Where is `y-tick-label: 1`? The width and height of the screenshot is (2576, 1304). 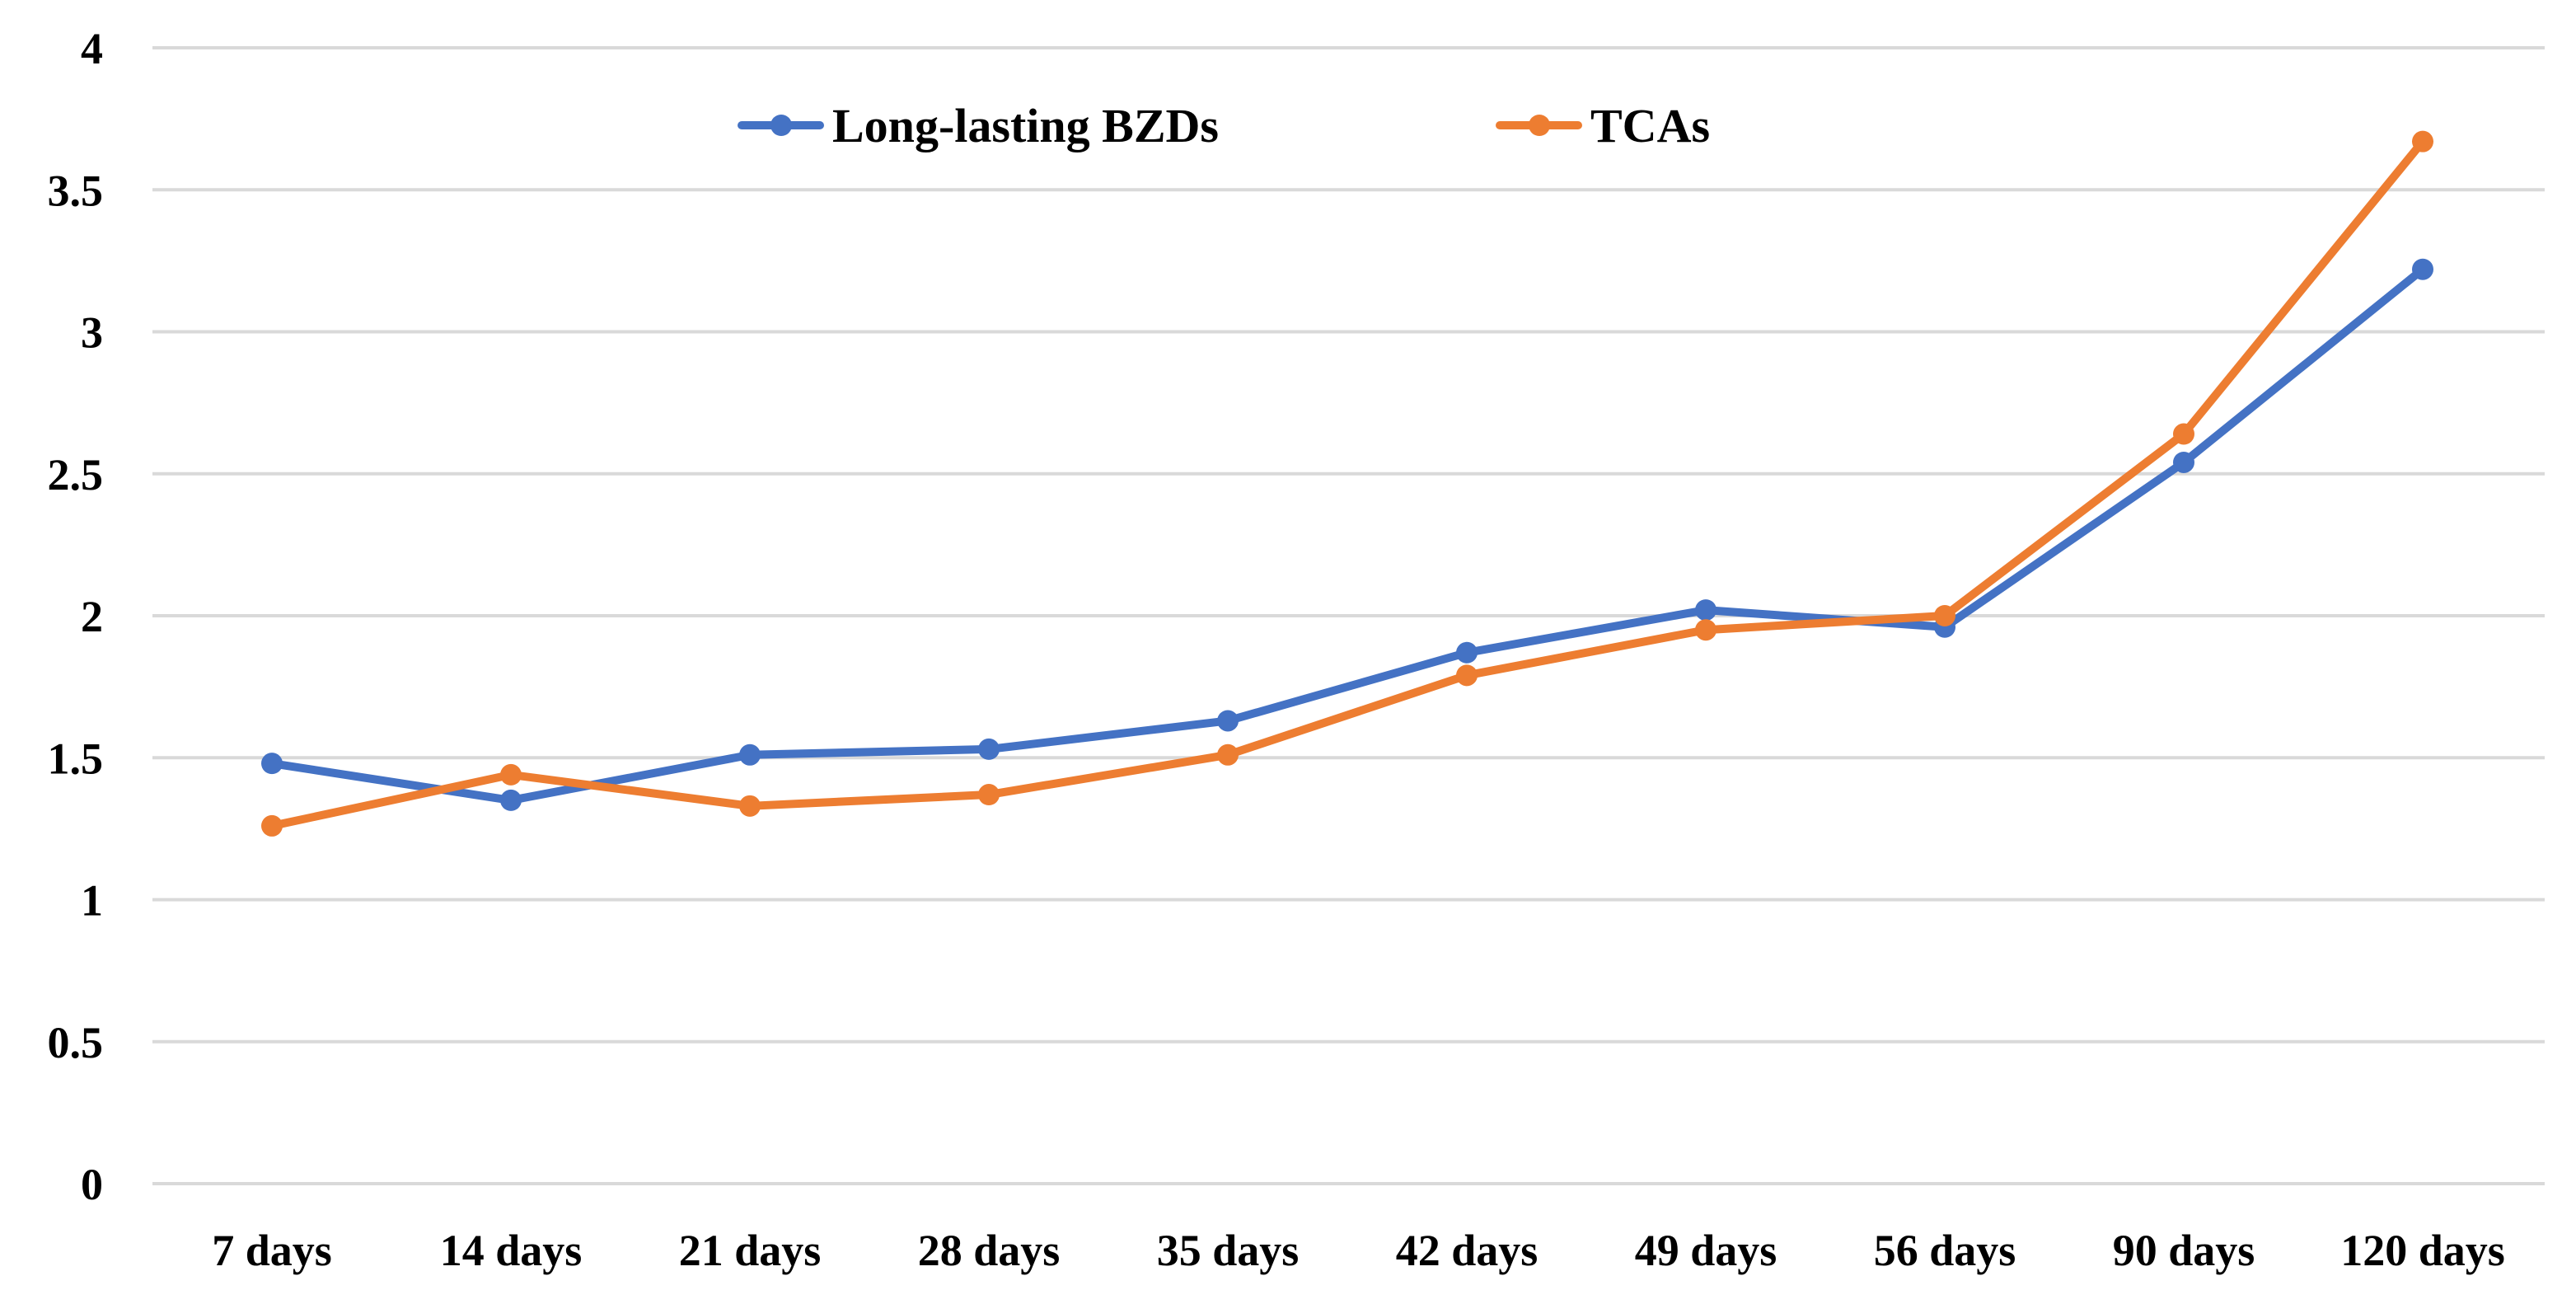 y-tick-label: 1 is located at coordinates (92, 901).